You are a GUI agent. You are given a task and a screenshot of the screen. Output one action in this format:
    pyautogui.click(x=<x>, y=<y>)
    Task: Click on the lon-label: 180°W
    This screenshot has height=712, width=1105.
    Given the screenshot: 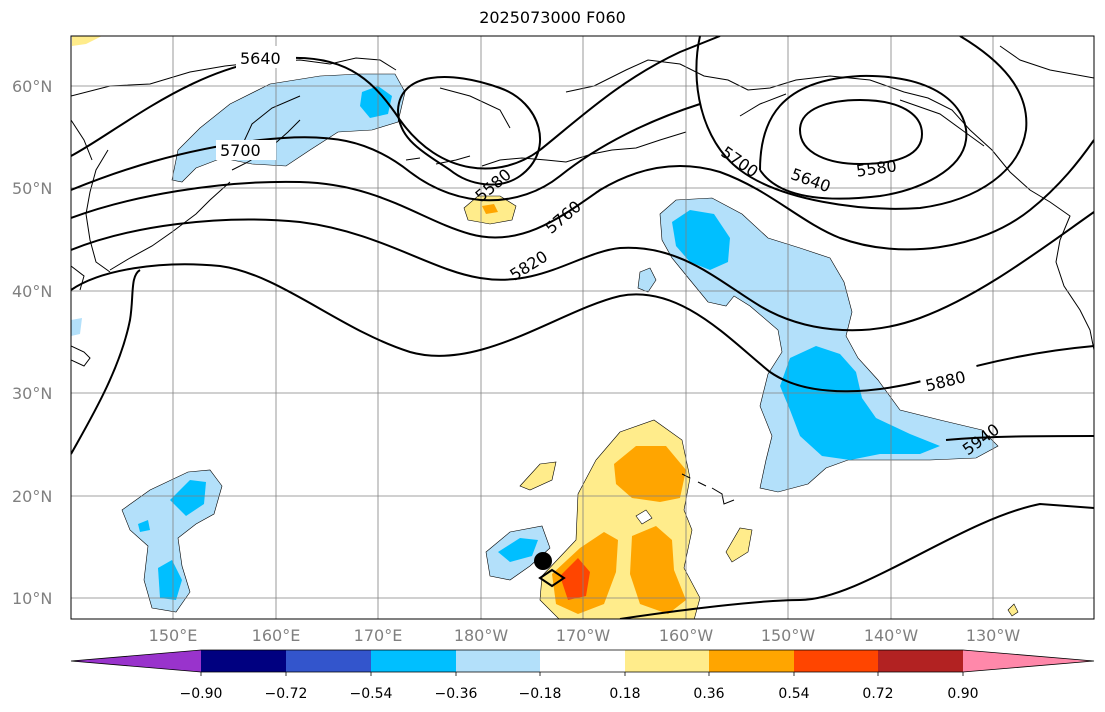 What is the action you would take?
    pyautogui.click(x=481, y=635)
    